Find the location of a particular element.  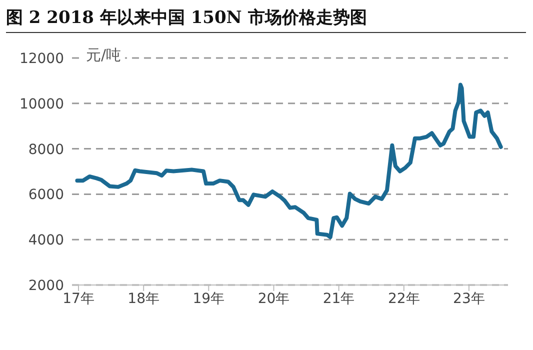

y-tick-label: 2000 is located at coordinates (46, 286).